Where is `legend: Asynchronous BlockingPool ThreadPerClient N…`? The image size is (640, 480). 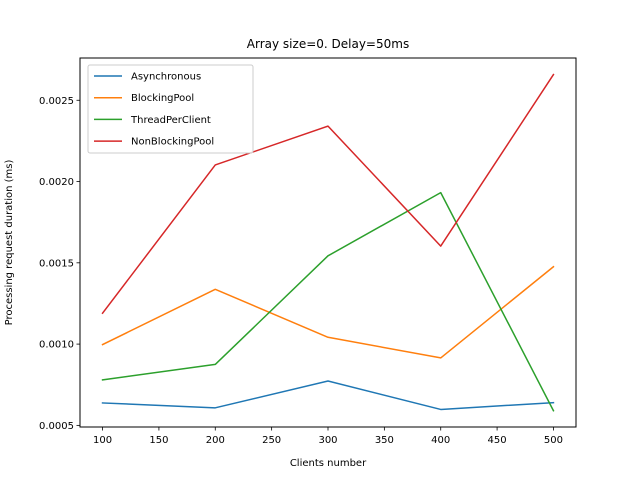 legend: Asynchronous BlockingPool ThreadPerClient N… is located at coordinates (170, 109).